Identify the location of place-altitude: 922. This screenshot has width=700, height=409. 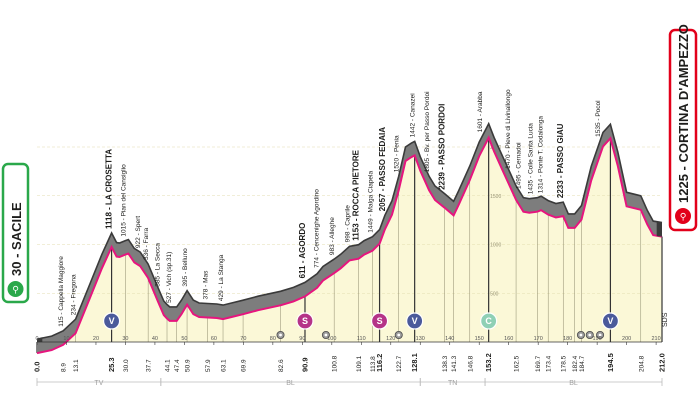
(138, 242).